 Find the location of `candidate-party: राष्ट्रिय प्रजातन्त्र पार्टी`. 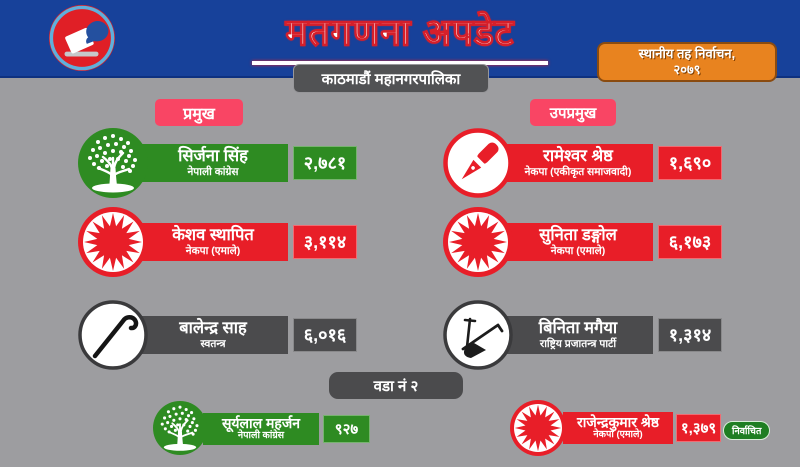

candidate-party: राष्ट्रिय प्रजातन्त्र पार्टी is located at coordinates (578, 343).